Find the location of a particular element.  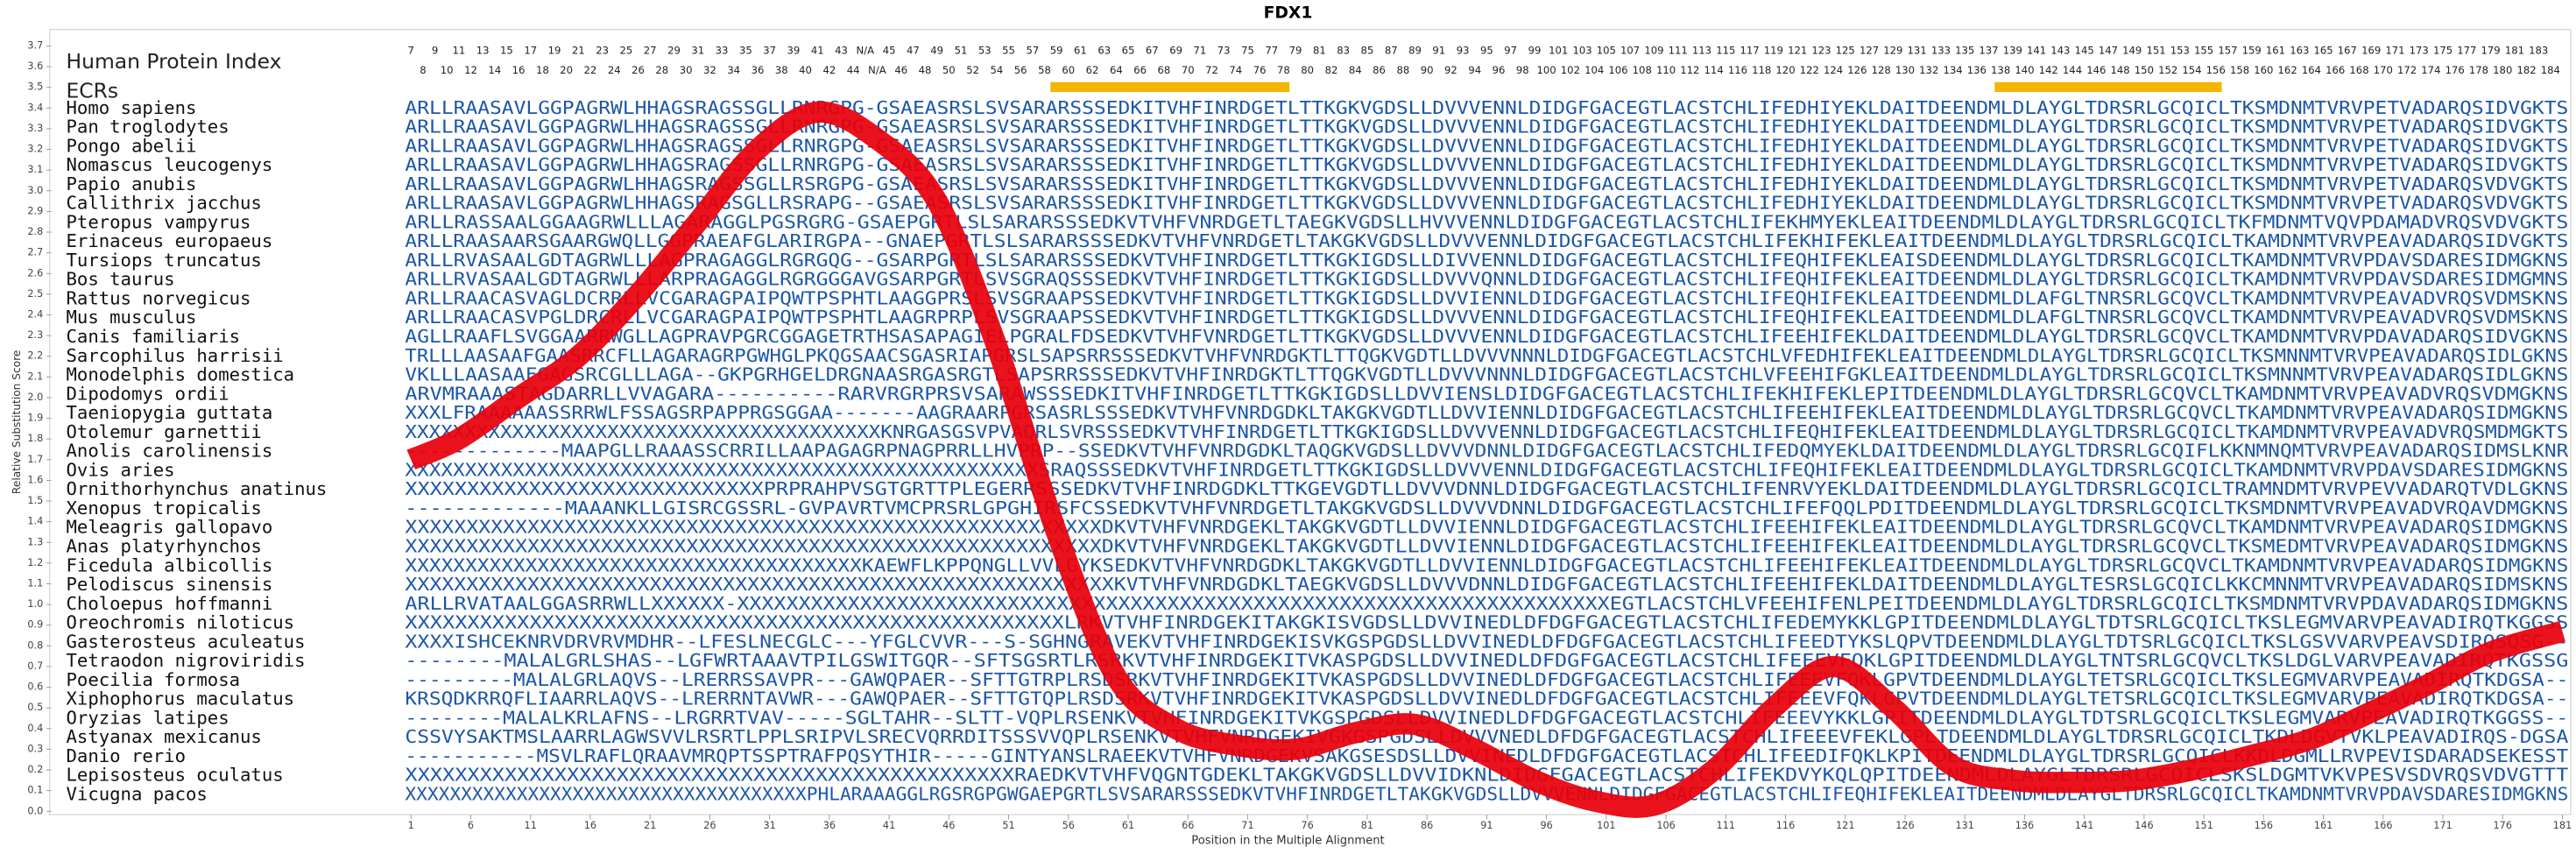

y-tick-label: 3.7 is located at coordinates (35, 46).